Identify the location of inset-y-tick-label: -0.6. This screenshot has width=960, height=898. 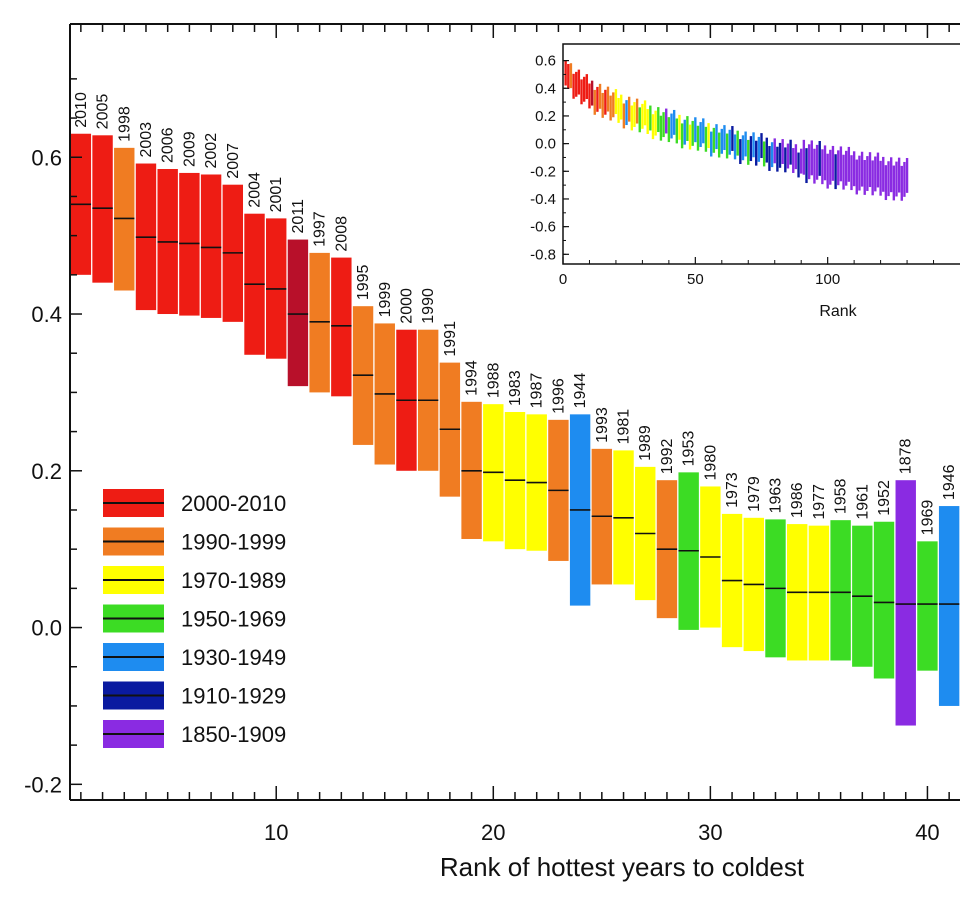
(543, 227).